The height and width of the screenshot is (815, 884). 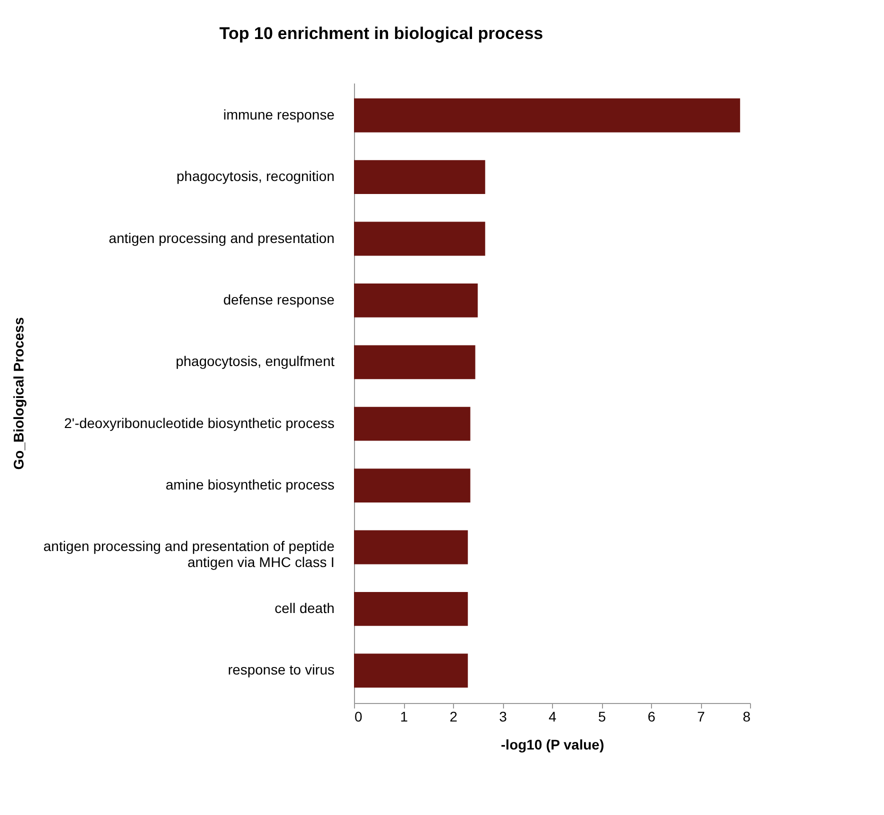 I want to click on y-tick-label: immune response, so click(x=279, y=114).